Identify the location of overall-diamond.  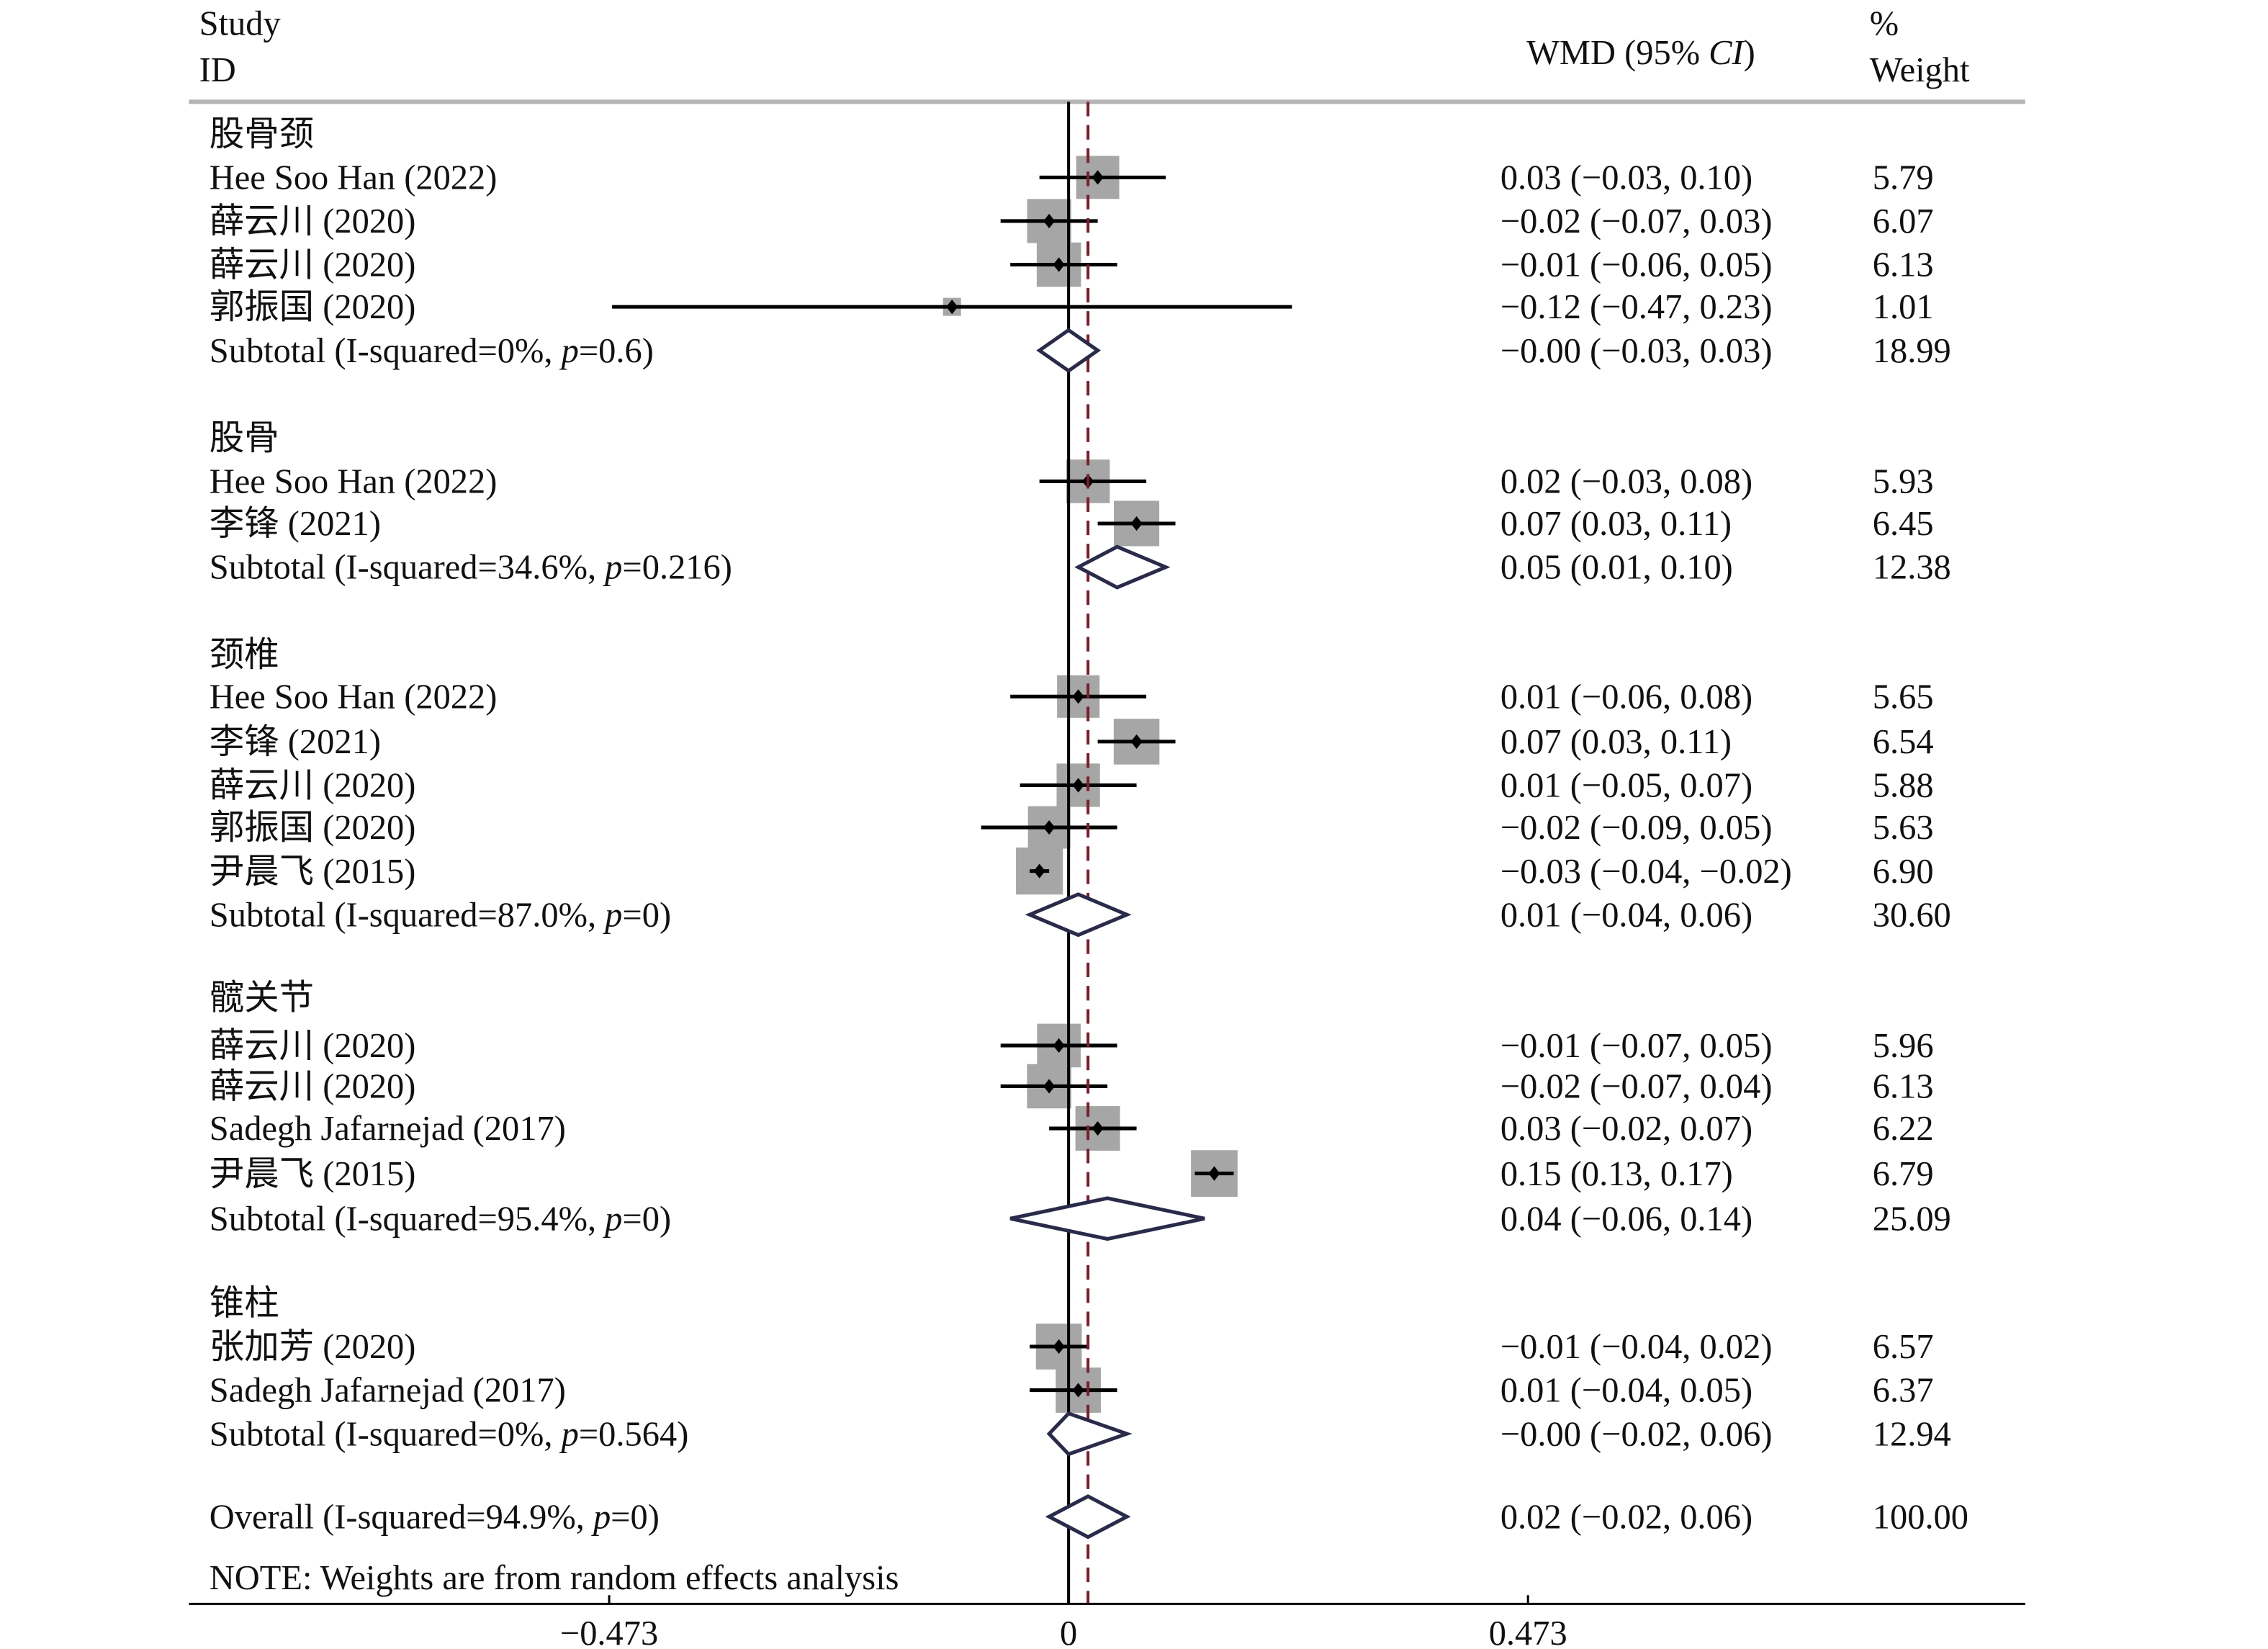
(1088, 1517).